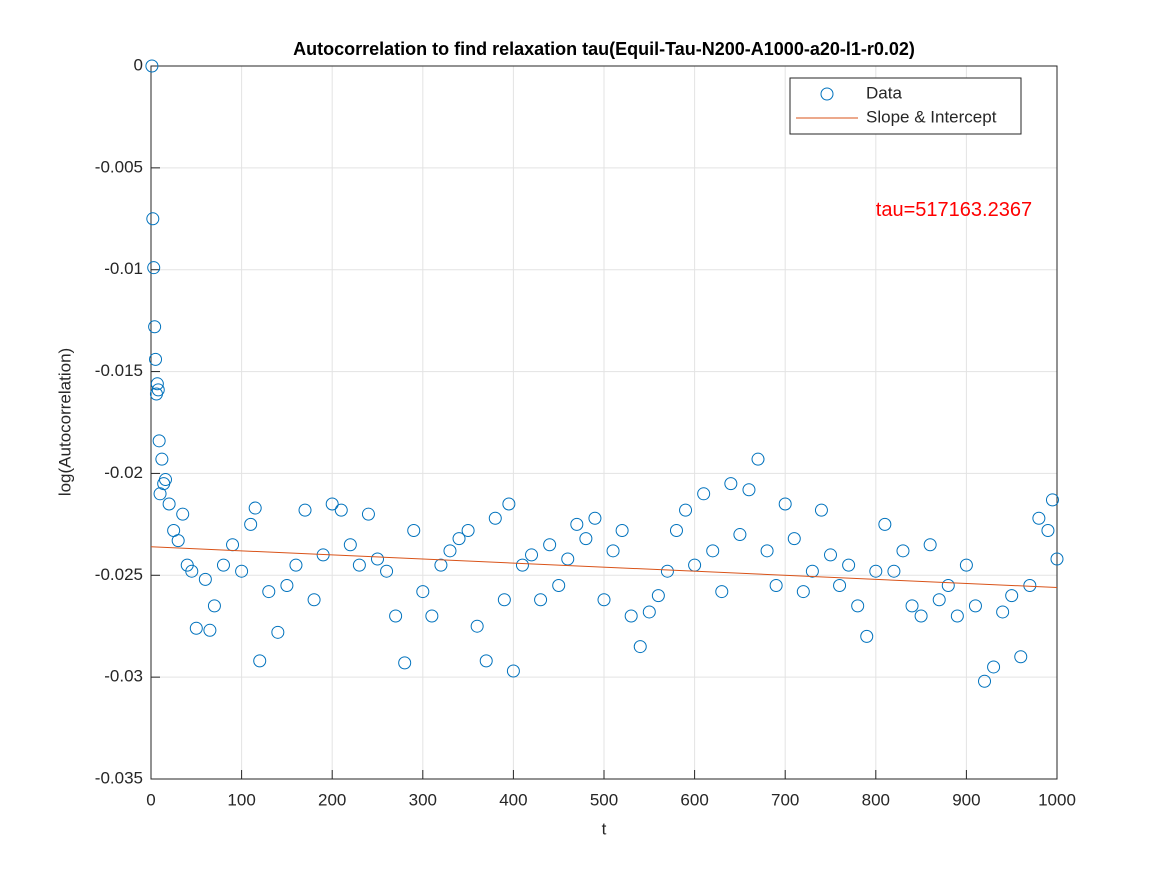 The height and width of the screenshot is (875, 1167). Describe the element at coordinates (827, 94) in the screenshot. I see `legend-symbol` at that location.